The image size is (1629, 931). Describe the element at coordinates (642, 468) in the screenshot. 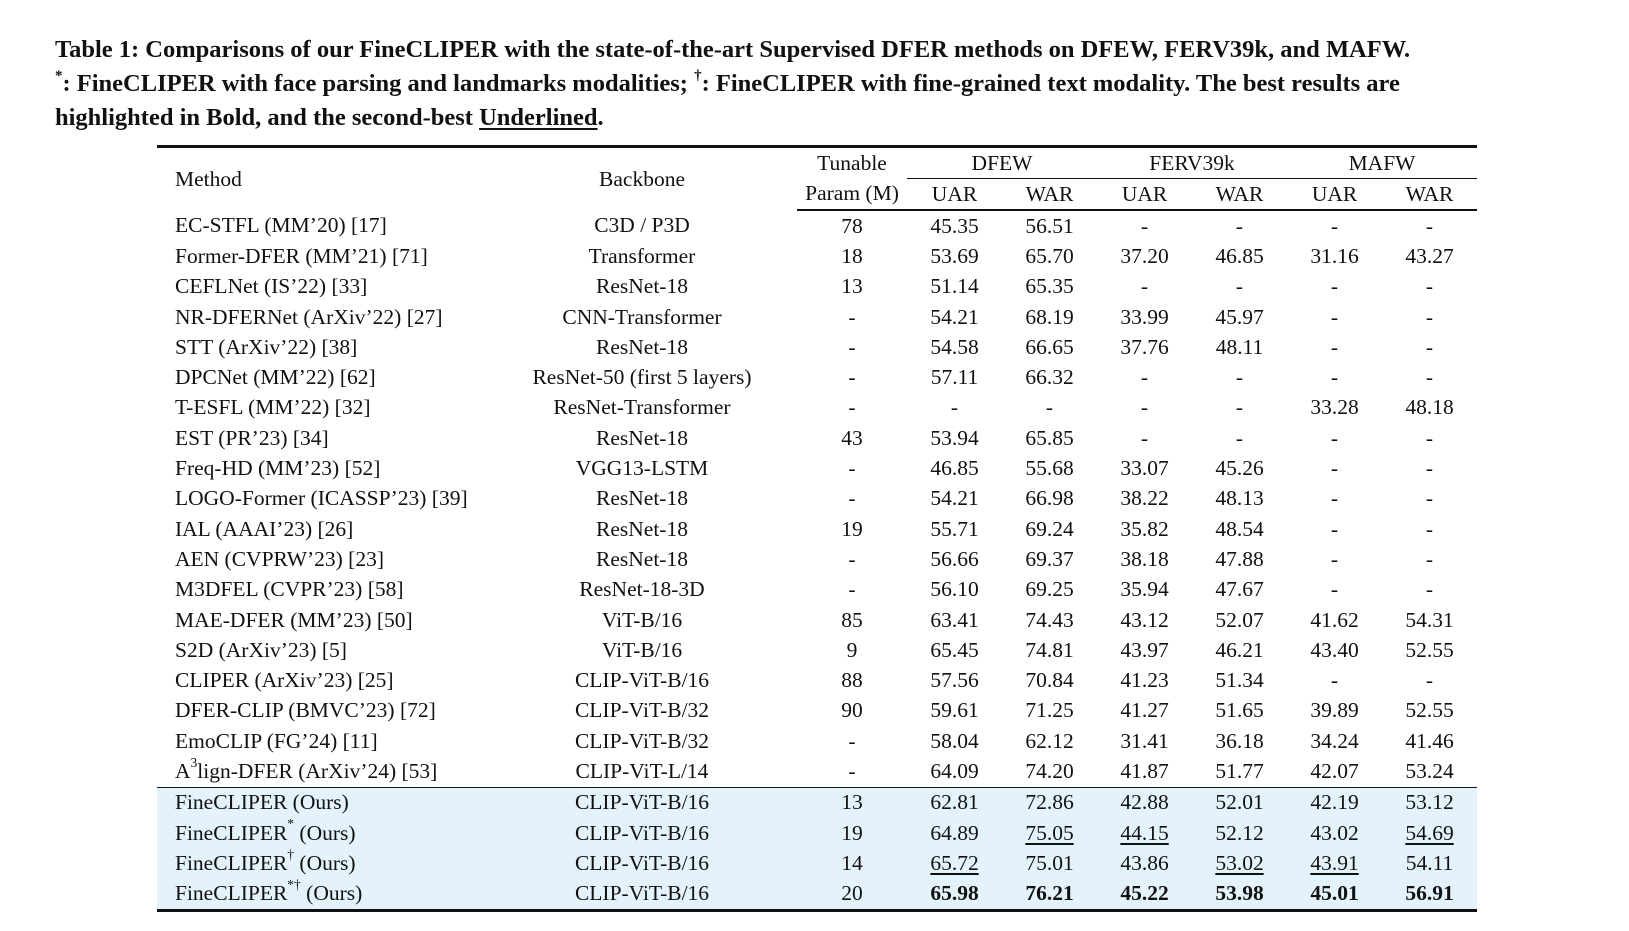

I see `backbone-cell: VGG13-LSTM` at that location.